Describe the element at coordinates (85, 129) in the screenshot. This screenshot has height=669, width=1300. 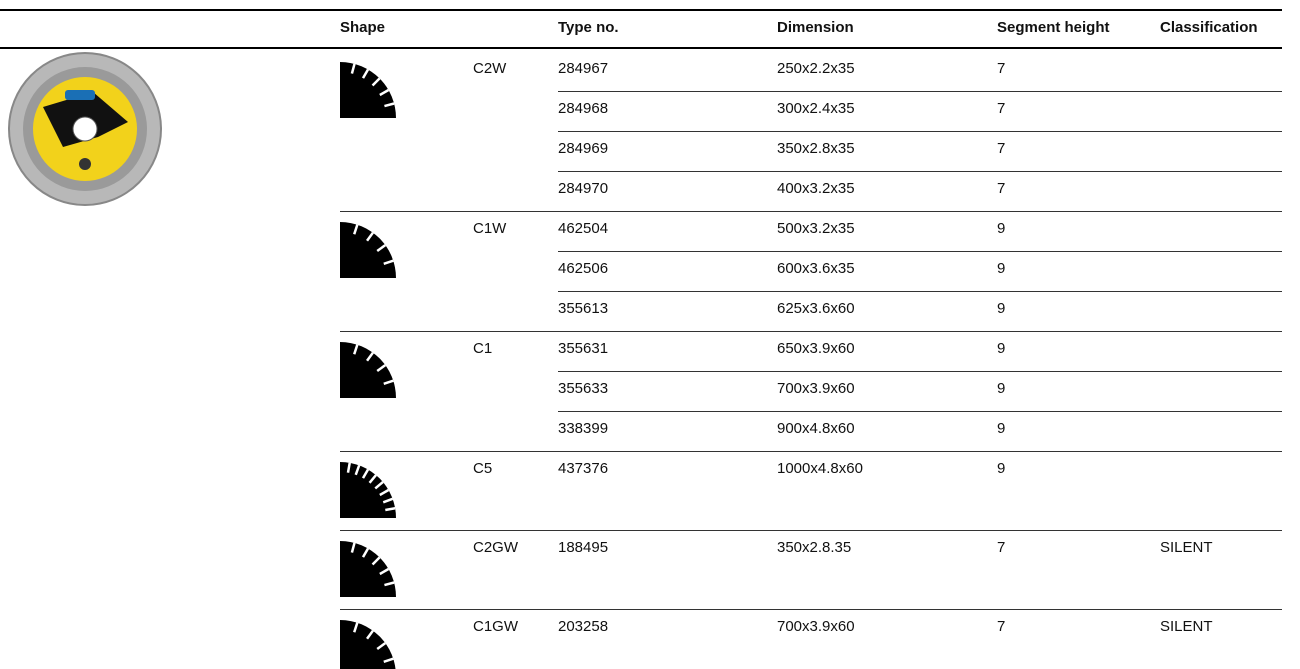
I see `product-image` at that location.